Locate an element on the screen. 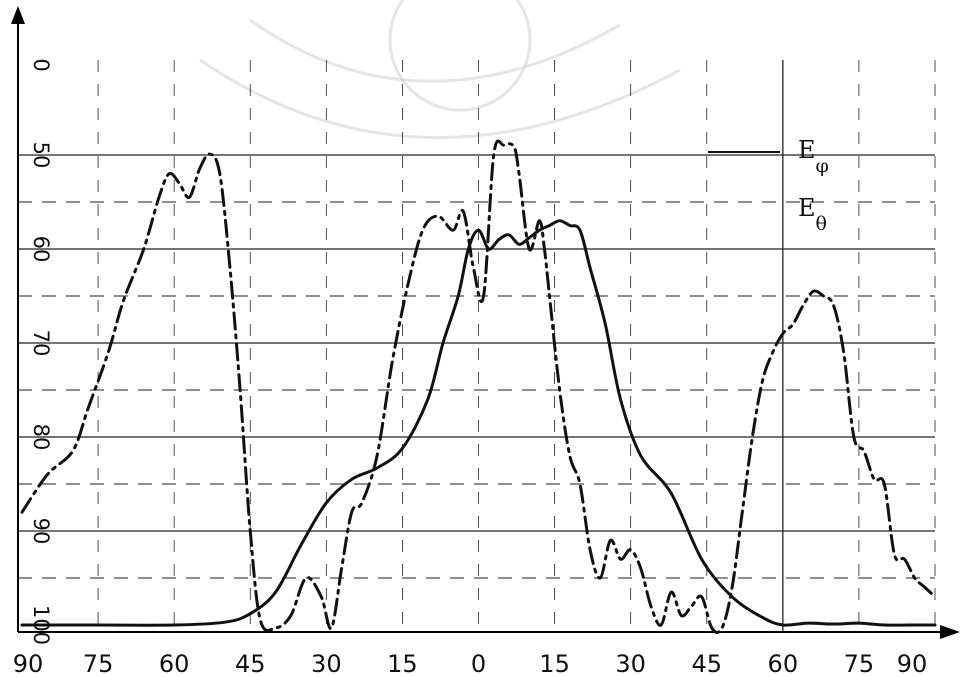  y-tick-label: 50 is located at coordinates (41, 155).